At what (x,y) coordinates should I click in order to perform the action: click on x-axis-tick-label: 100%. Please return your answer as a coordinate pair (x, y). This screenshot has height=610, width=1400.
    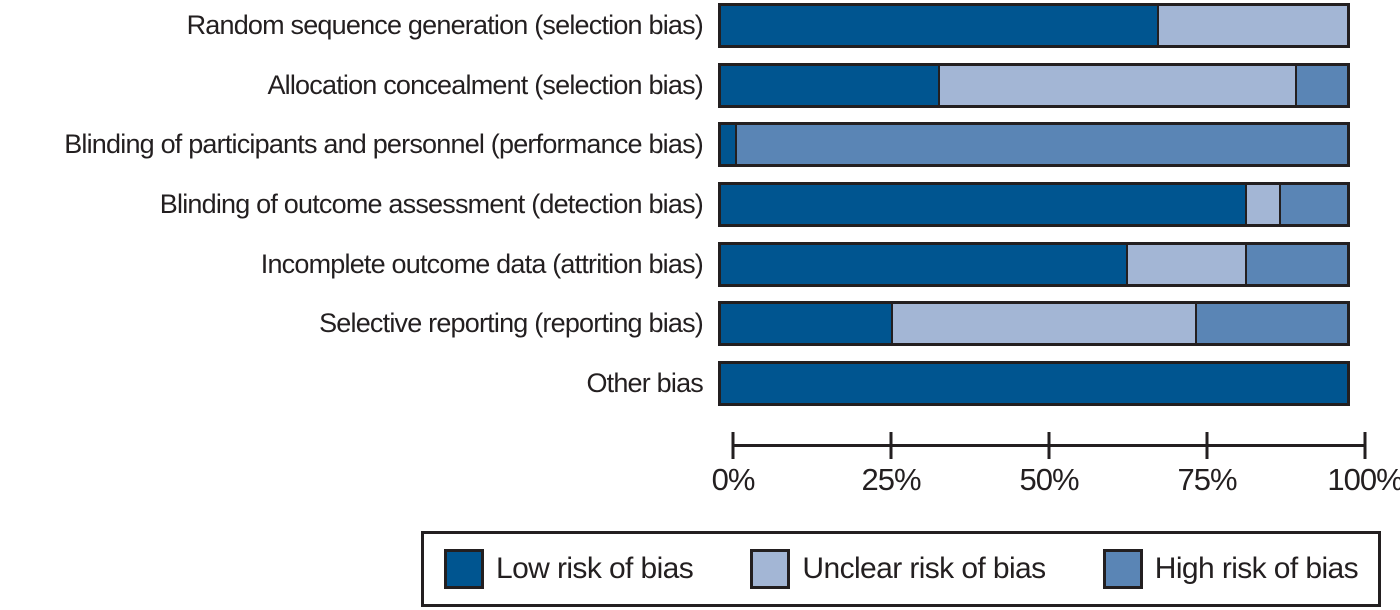
    Looking at the image, I should click on (1363, 479).